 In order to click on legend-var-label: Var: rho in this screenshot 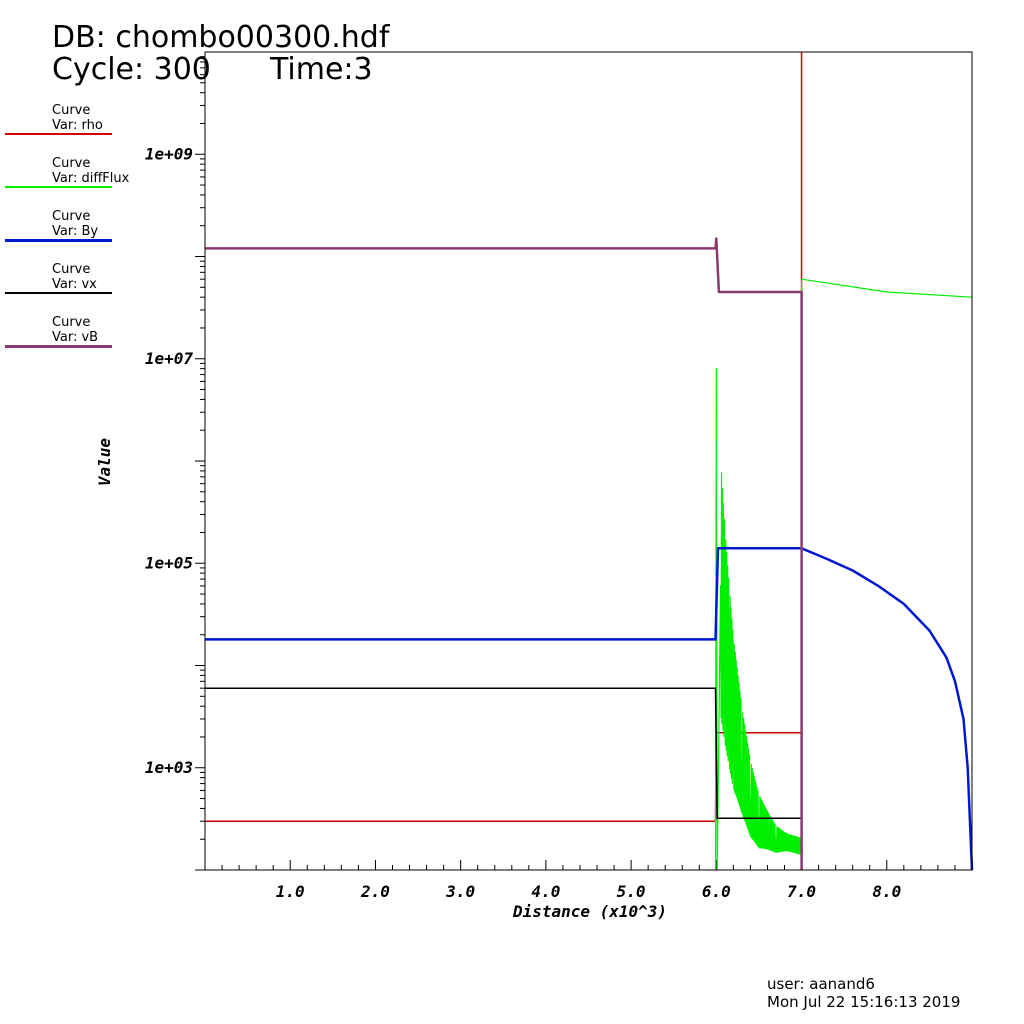, I will do `click(77, 125)`.